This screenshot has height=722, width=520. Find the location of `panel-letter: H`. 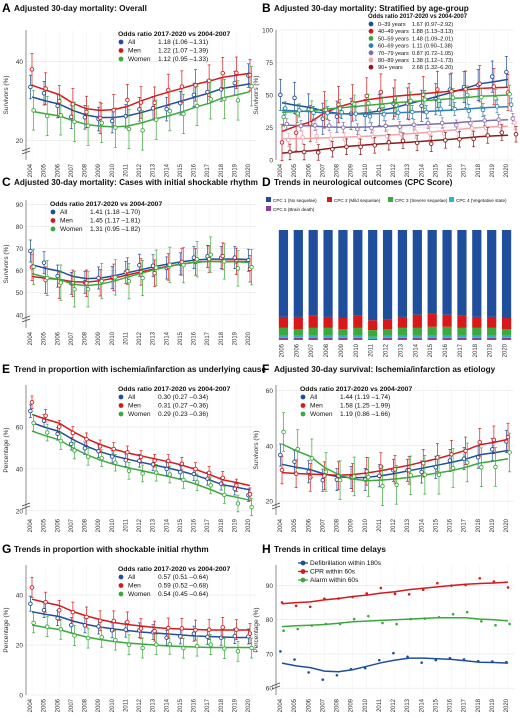

panel-letter: H is located at coordinates (266, 549).